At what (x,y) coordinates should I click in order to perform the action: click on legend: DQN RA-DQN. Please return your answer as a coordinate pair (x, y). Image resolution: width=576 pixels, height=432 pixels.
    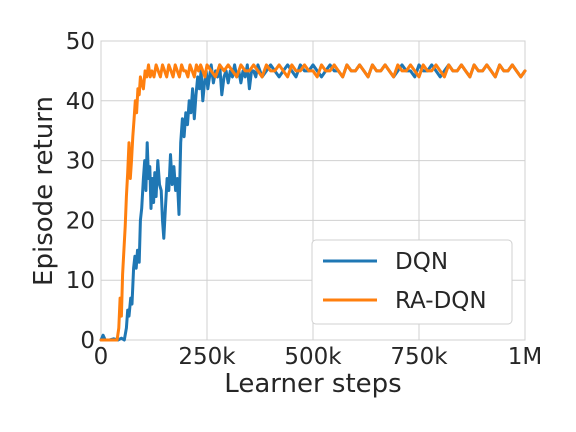
    Looking at the image, I should click on (412, 282).